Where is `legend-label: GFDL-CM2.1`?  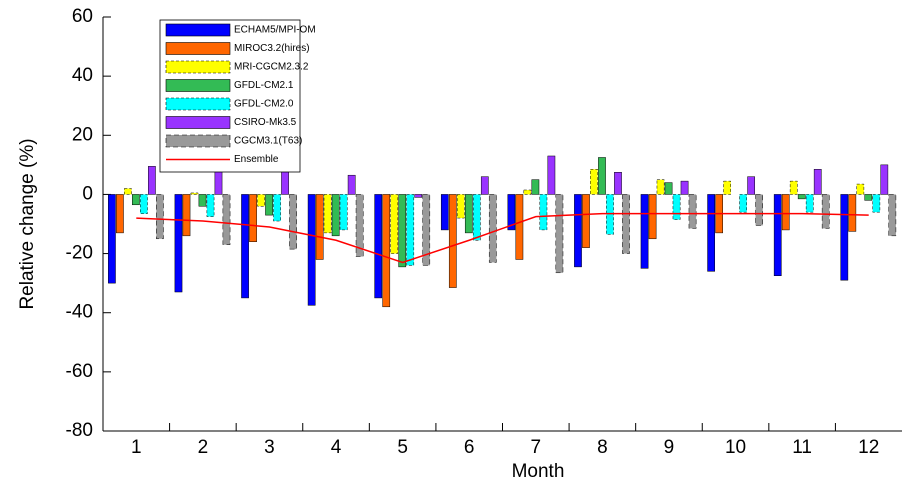
legend-label: GFDL-CM2.1 is located at coordinates (264, 85).